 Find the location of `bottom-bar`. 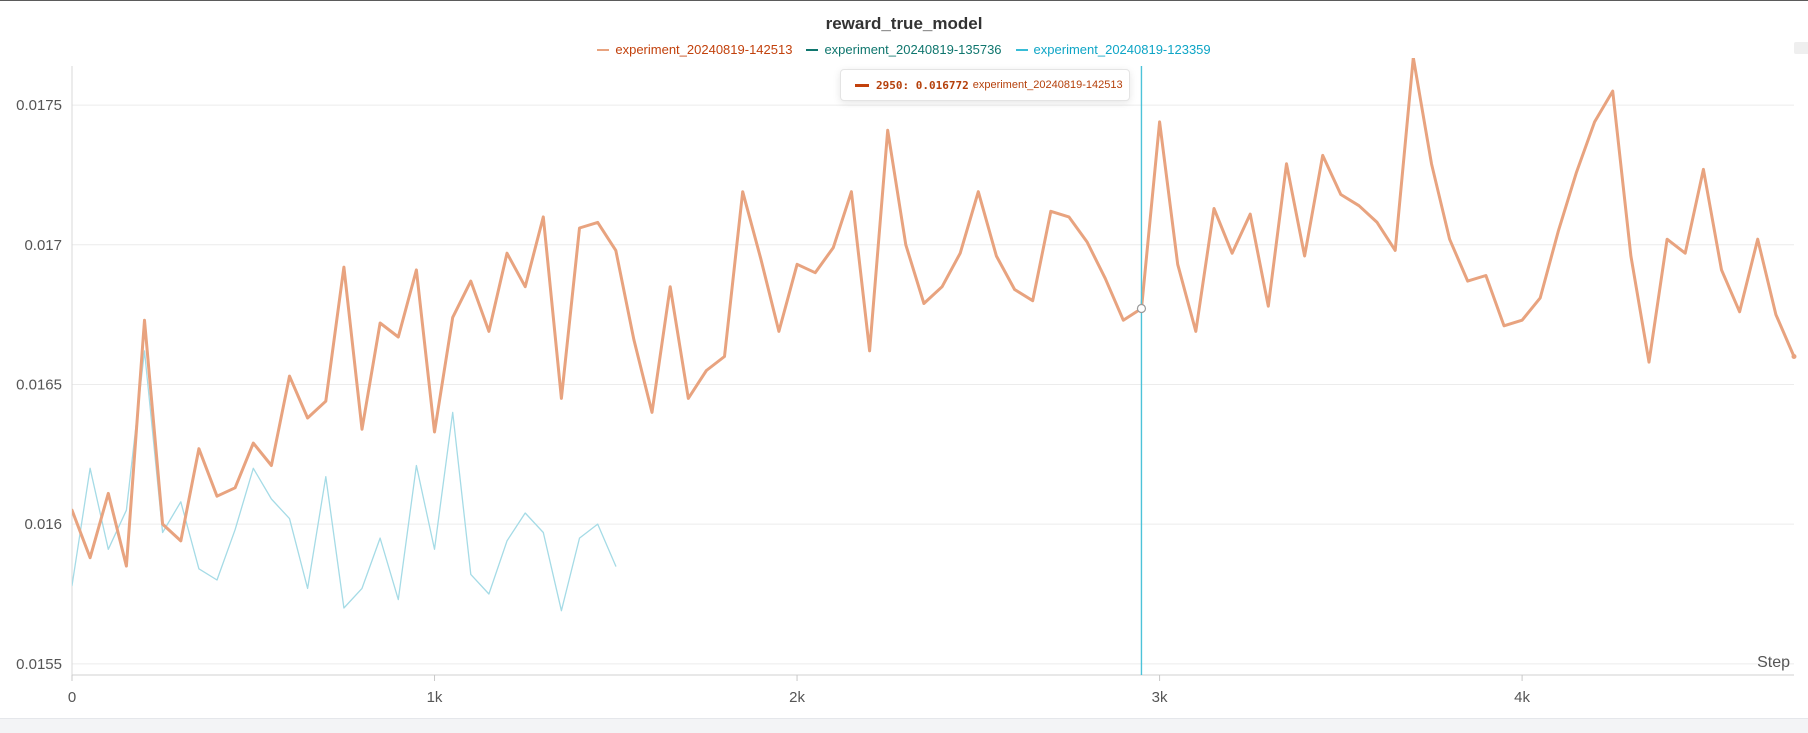

bottom-bar is located at coordinates (904, 725).